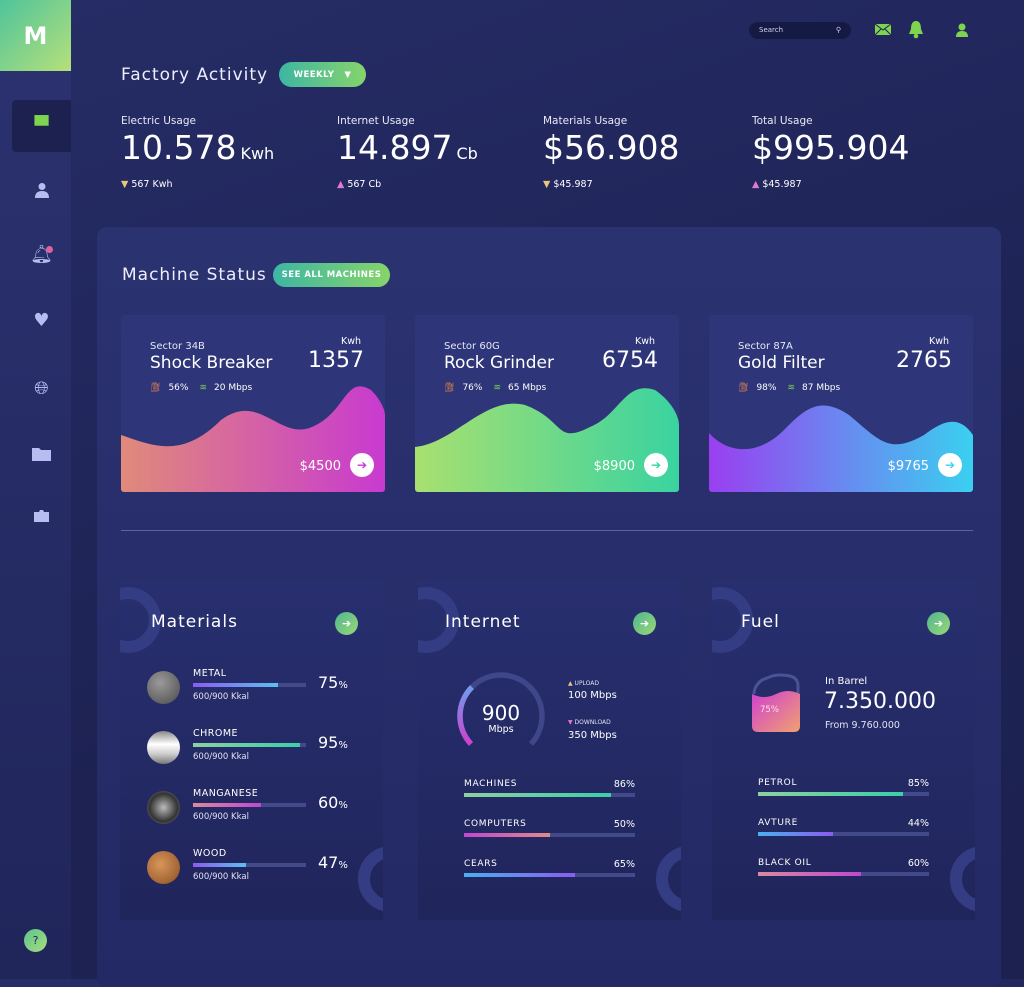 Image resolution: width=1024 pixels, height=987 pixels. What do you see at coordinates (501, 713) in the screenshot?
I see `speed-value: 900` at bounding box center [501, 713].